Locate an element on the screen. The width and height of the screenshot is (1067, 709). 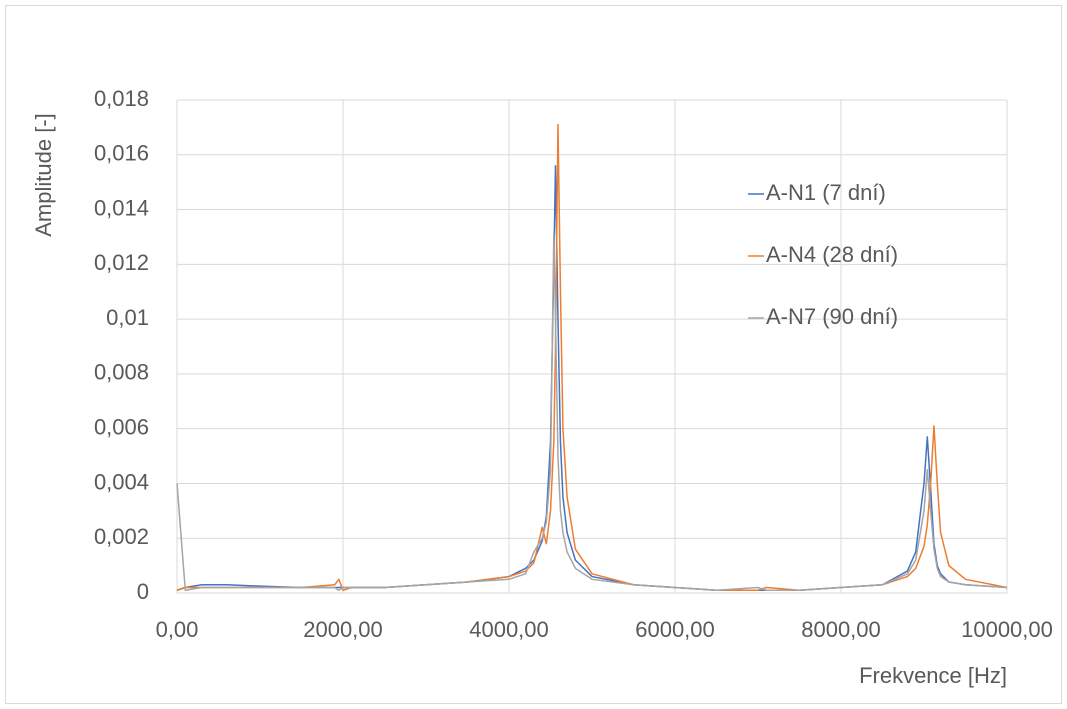
x-tick-label: 6000,00 is located at coordinates (675, 629).